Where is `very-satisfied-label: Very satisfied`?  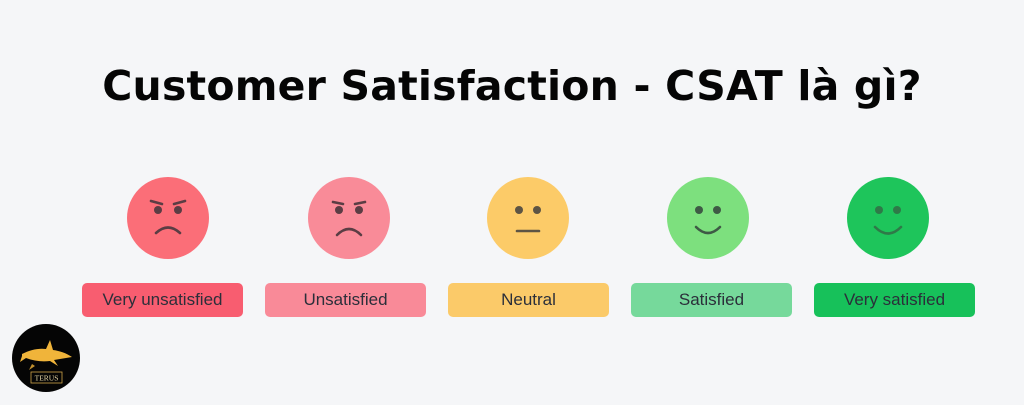 very-satisfied-label: Very satisfied is located at coordinates (894, 300).